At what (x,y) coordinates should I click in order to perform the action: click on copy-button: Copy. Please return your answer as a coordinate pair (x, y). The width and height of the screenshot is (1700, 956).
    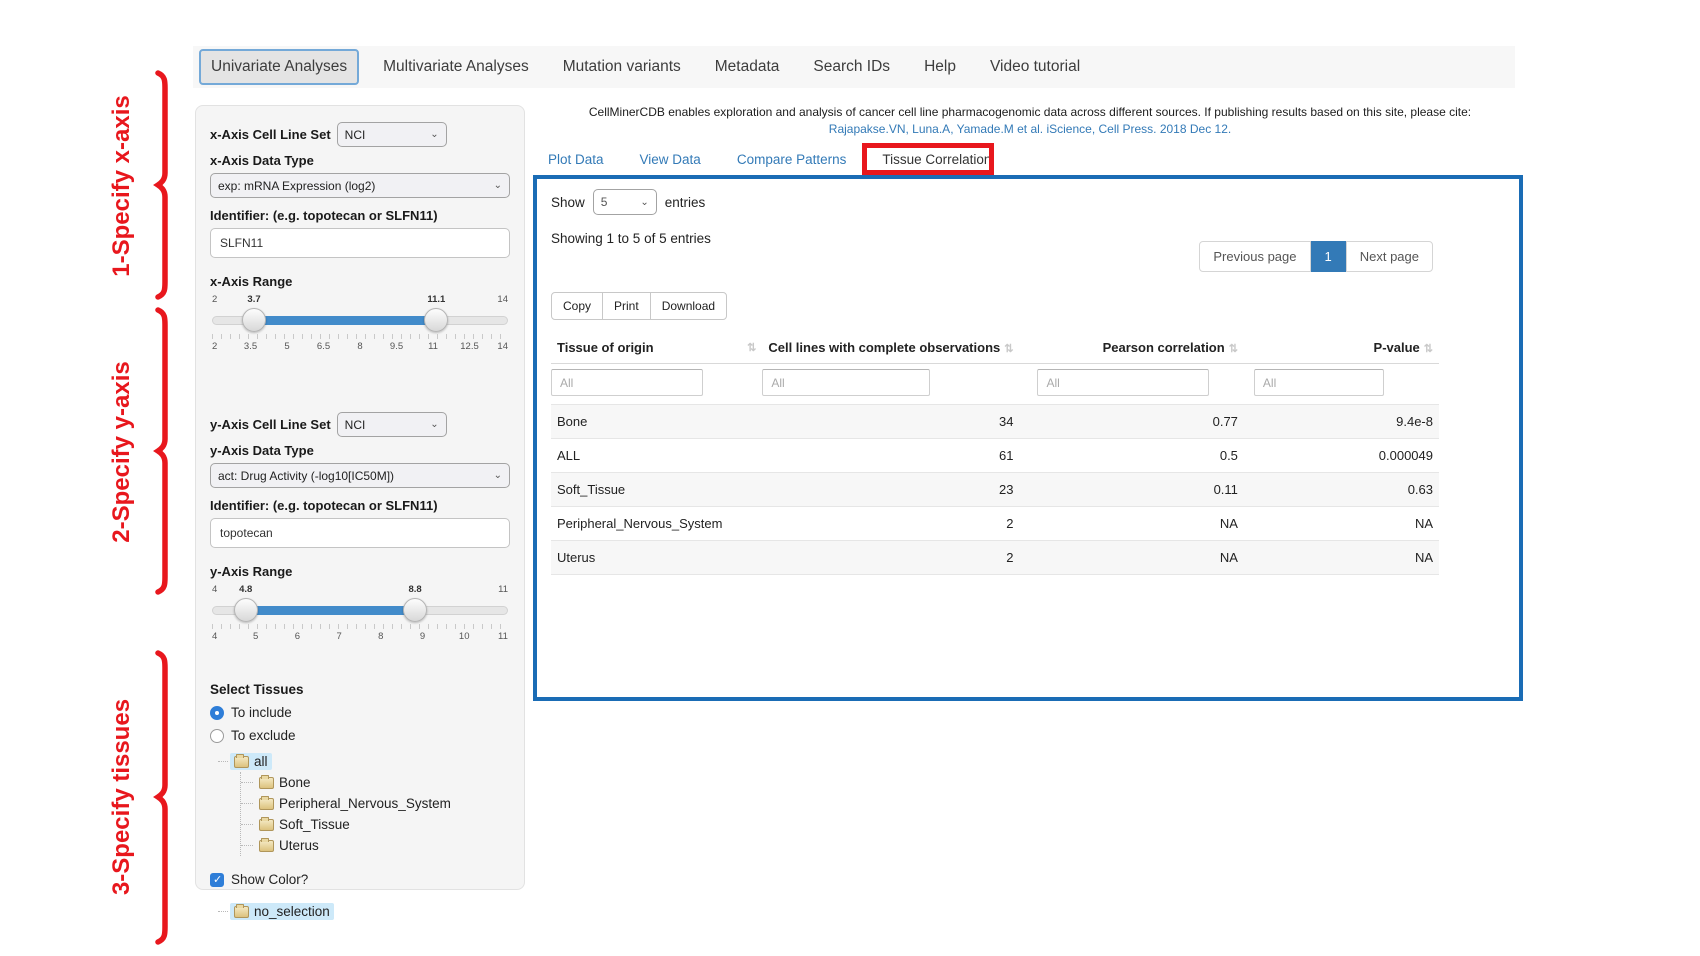
    Looking at the image, I should click on (577, 306).